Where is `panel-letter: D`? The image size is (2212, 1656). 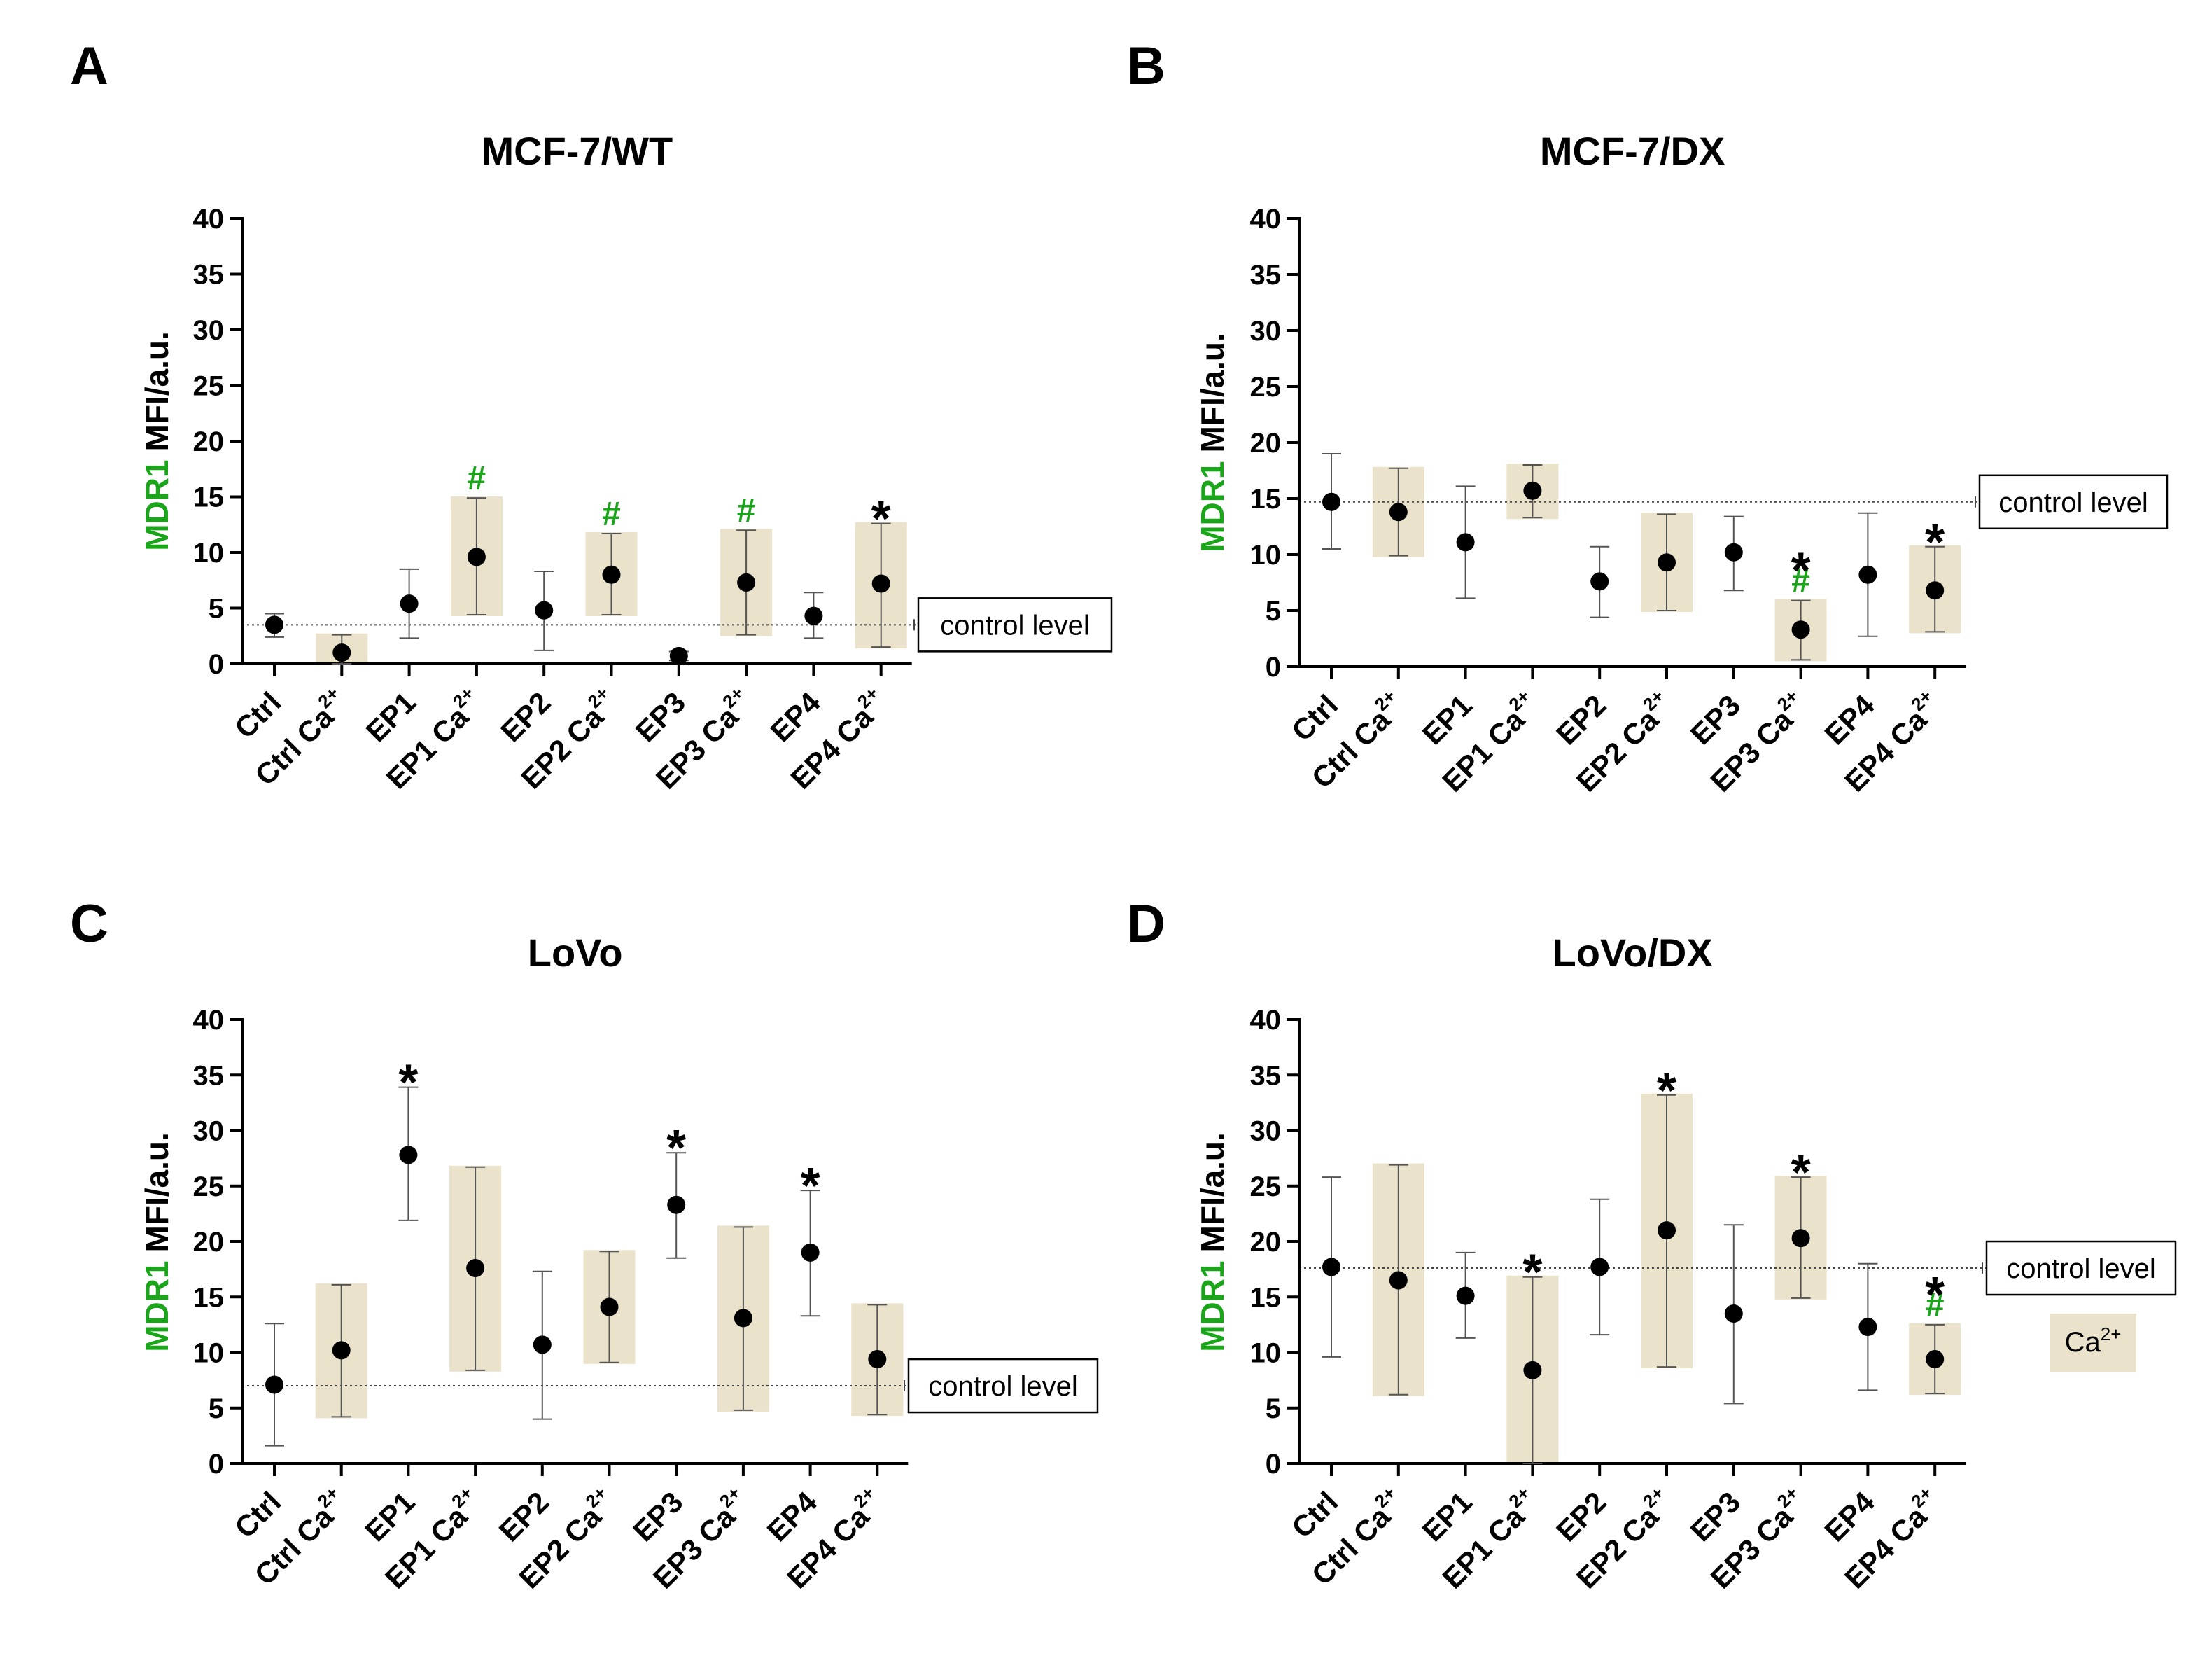
panel-letter: D is located at coordinates (1146, 924).